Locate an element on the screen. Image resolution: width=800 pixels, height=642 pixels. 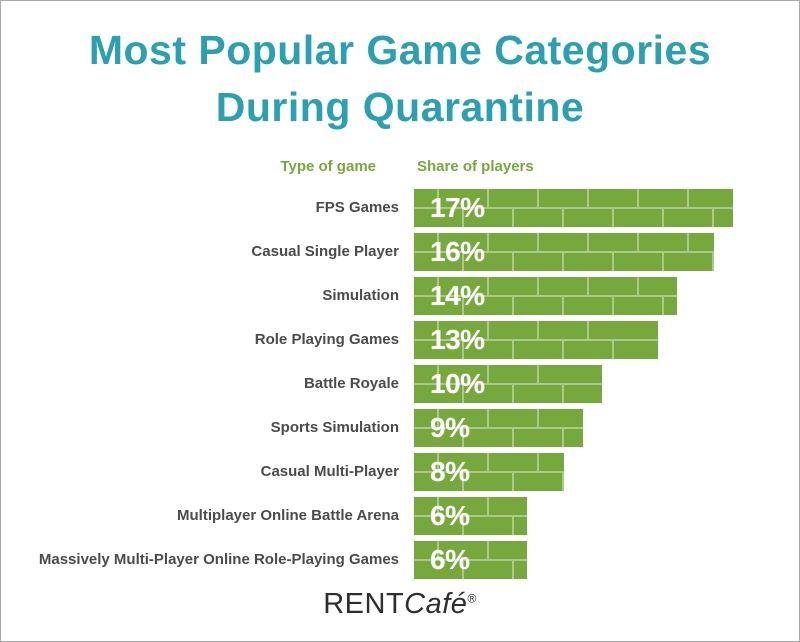
bar-row: FPS Games 17% is located at coordinates (400, 208).